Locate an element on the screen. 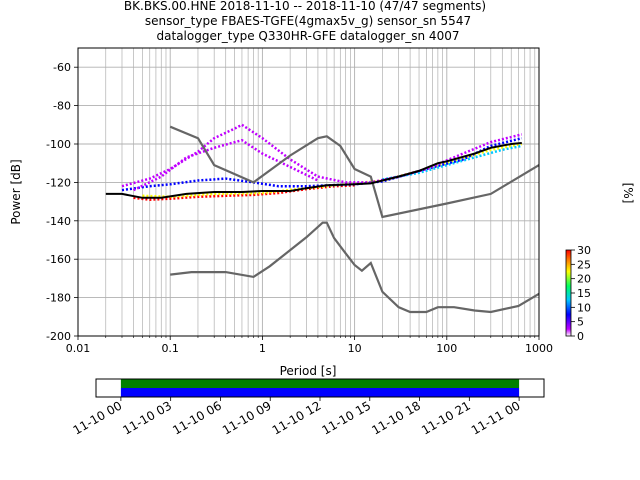 This screenshot has width=640, height=480. y-tick-label: -120 is located at coordinates (58, 182).